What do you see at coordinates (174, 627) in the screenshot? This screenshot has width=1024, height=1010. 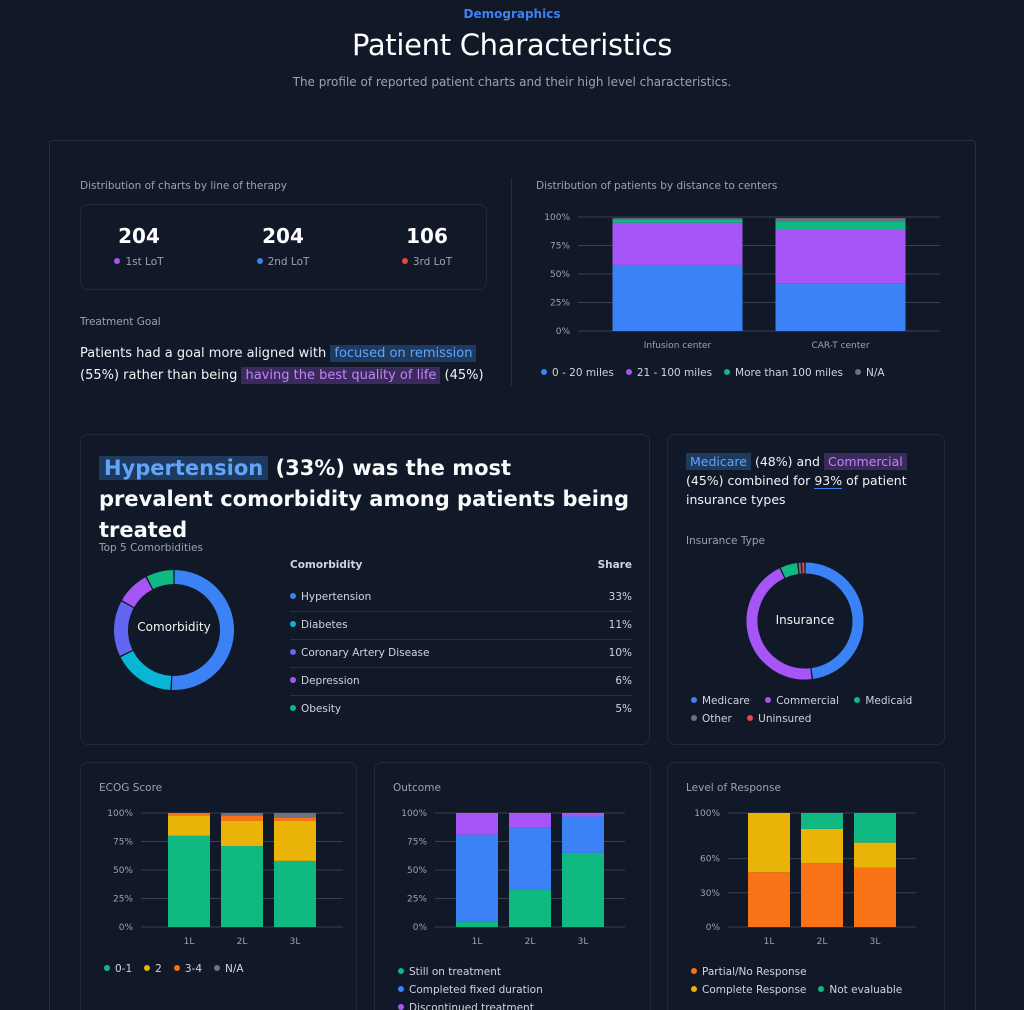 I see `comorbidity-donut-center: Comorbidity` at bounding box center [174, 627].